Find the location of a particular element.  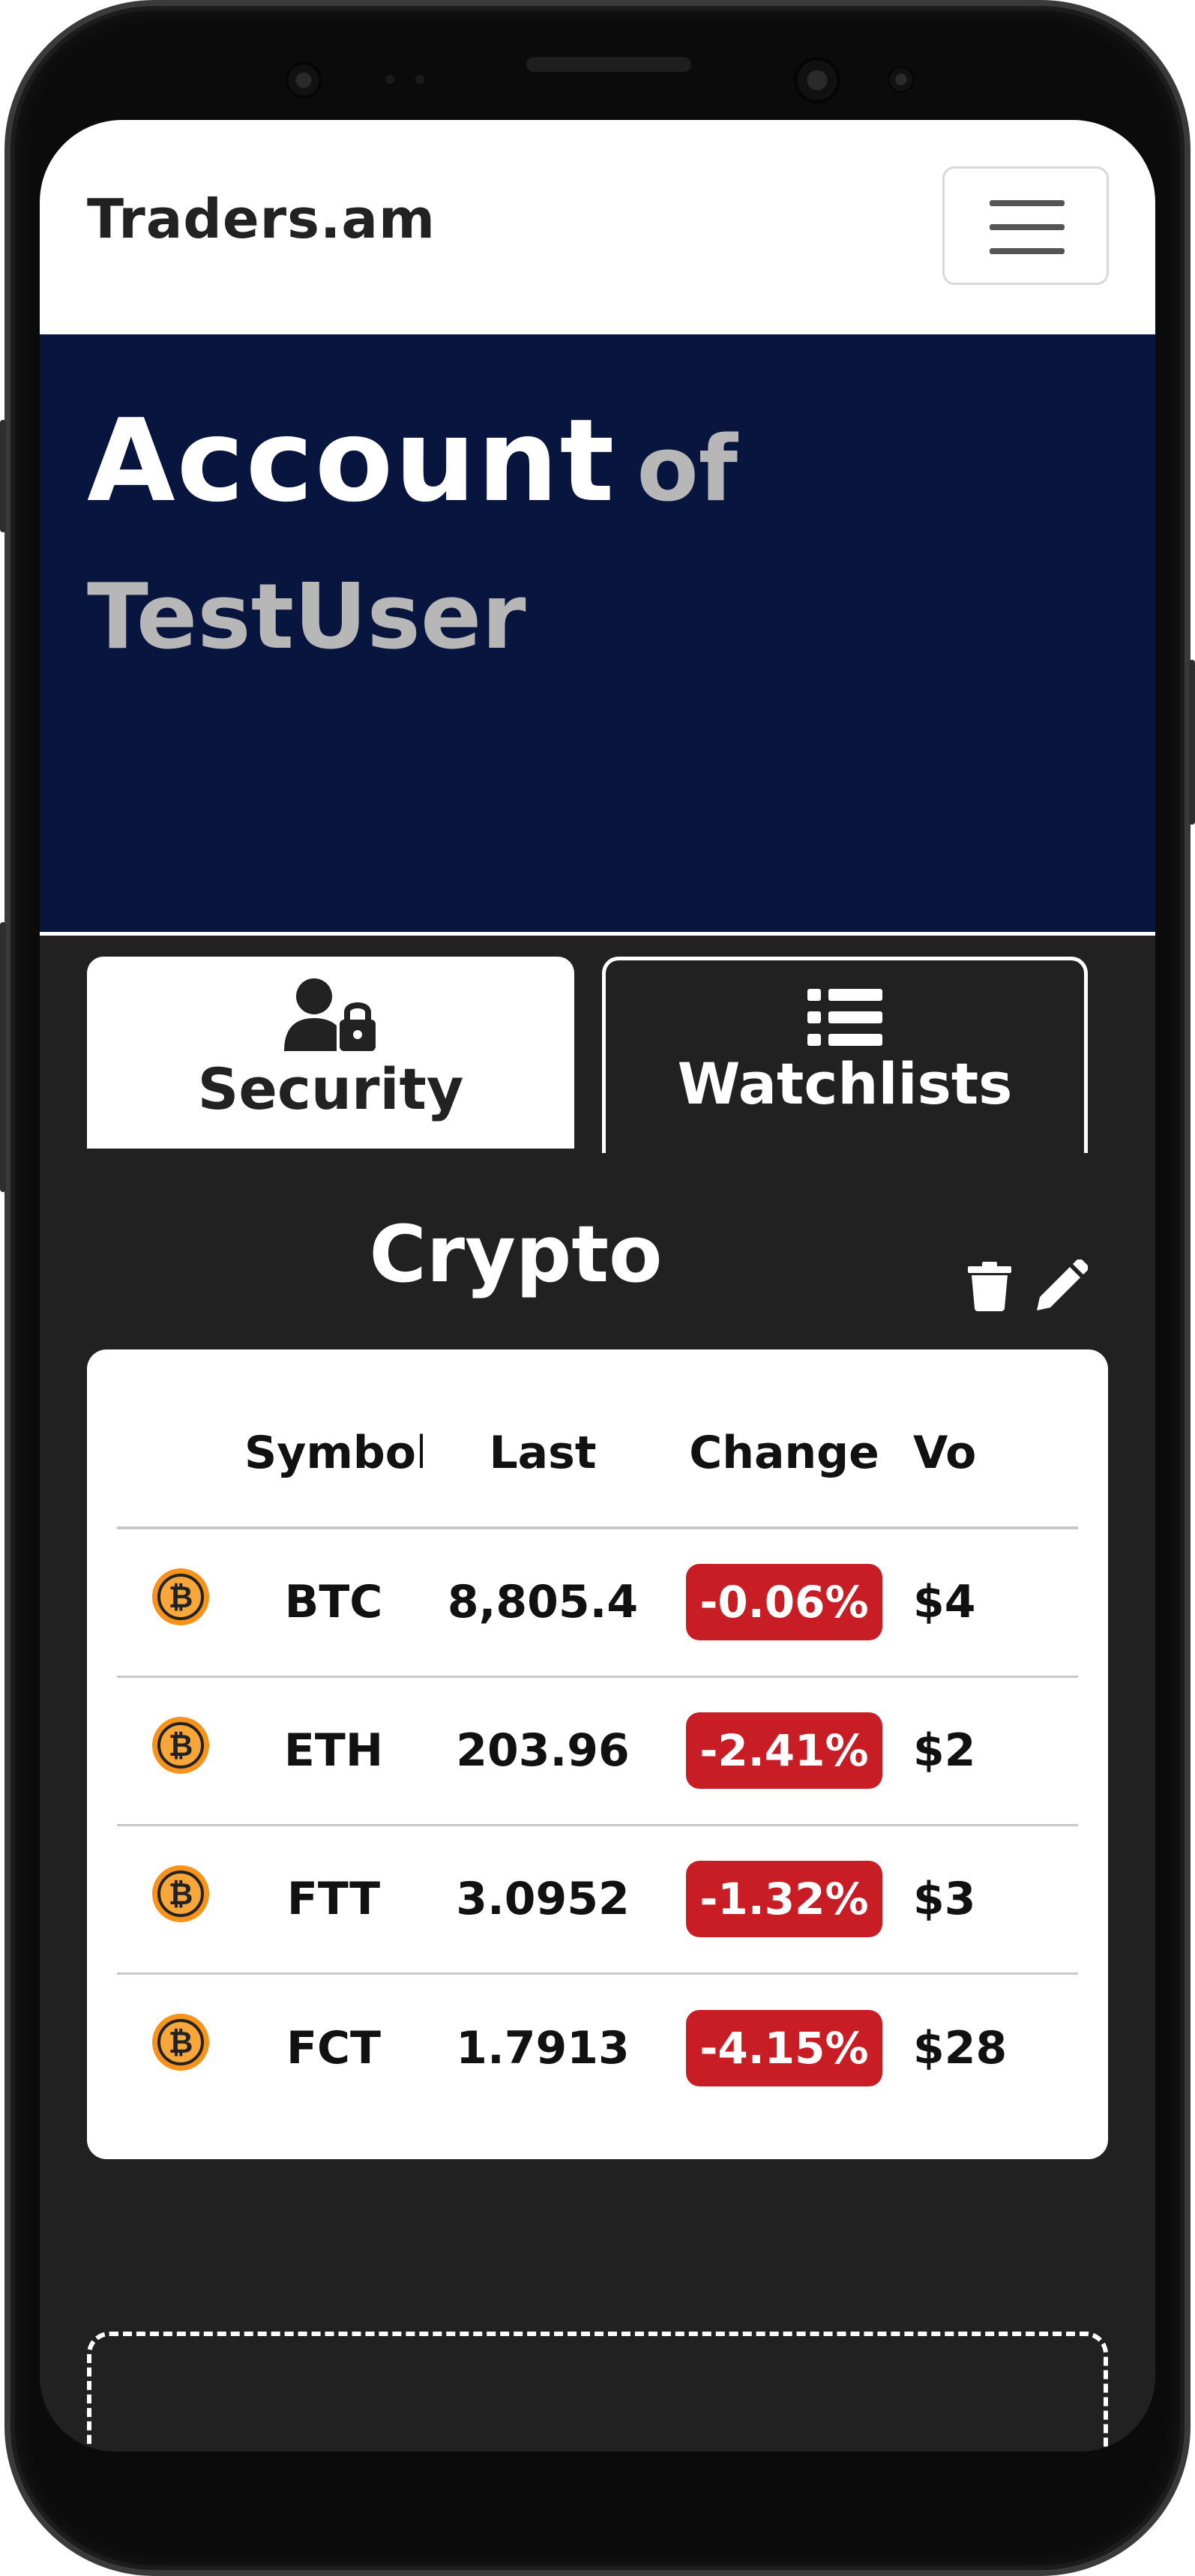

list-icon is located at coordinates (844, 1018).